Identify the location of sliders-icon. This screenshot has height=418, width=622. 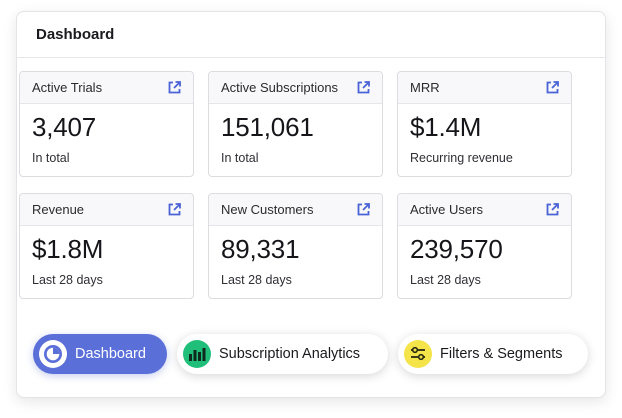
(418, 354).